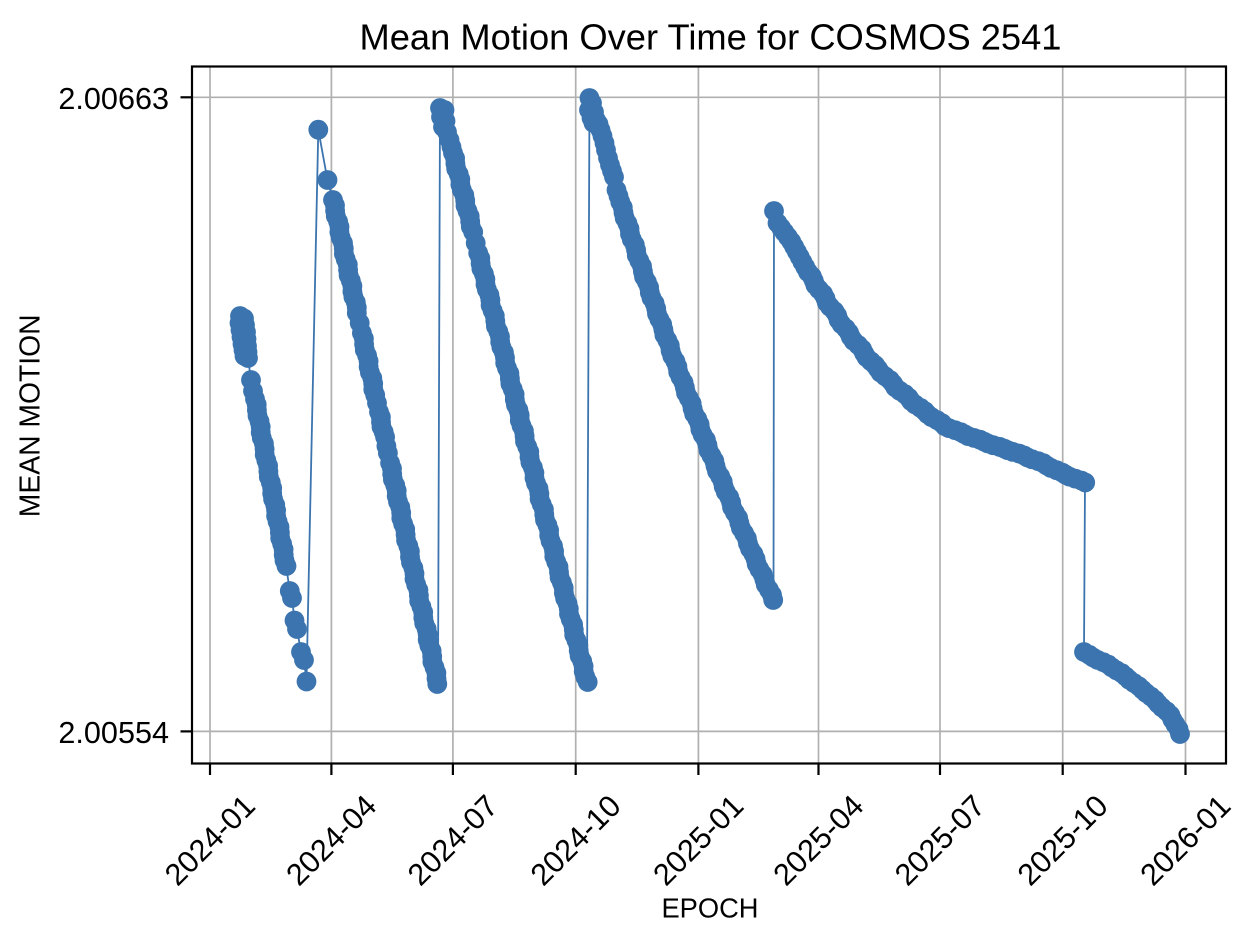 The height and width of the screenshot is (941, 1254). What do you see at coordinates (30, 415) in the screenshot?
I see `svg-text: MEAN MOTION` at bounding box center [30, 415].